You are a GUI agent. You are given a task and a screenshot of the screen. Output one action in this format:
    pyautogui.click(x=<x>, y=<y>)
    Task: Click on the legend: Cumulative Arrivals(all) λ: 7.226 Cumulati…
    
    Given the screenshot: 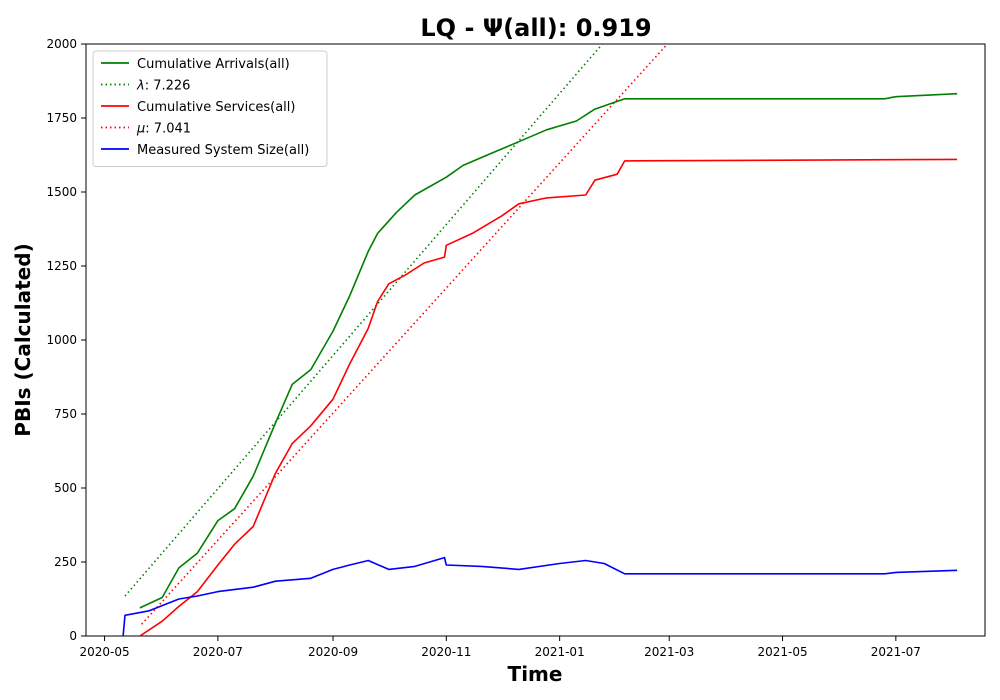 What is the action you would take?
    pyautogui.click(x=210, y=108)
    